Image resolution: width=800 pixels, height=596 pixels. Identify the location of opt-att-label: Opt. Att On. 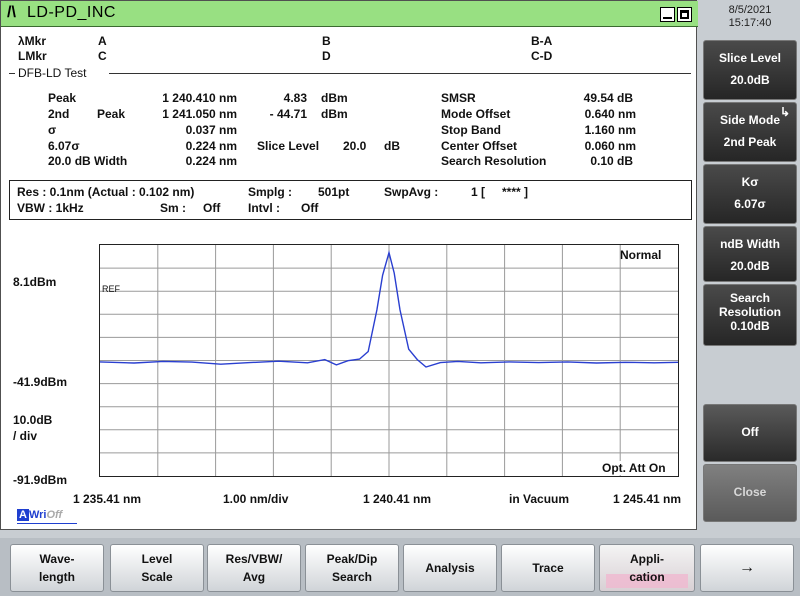
(634, 468).